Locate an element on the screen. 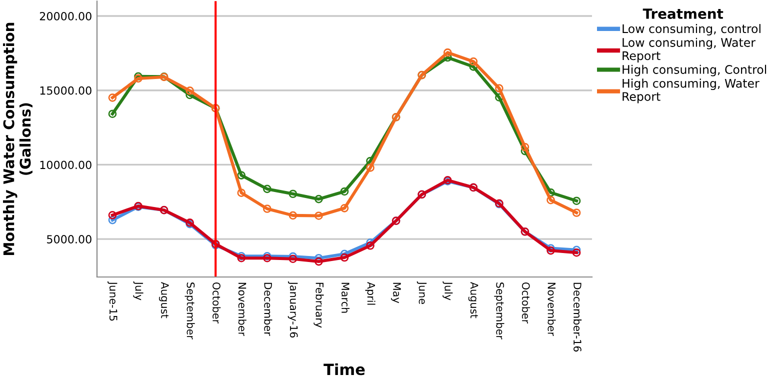 The width and height of the screenshot is (769, 380). legend-label: Low consuming, control is located at coordinates (691, 30).